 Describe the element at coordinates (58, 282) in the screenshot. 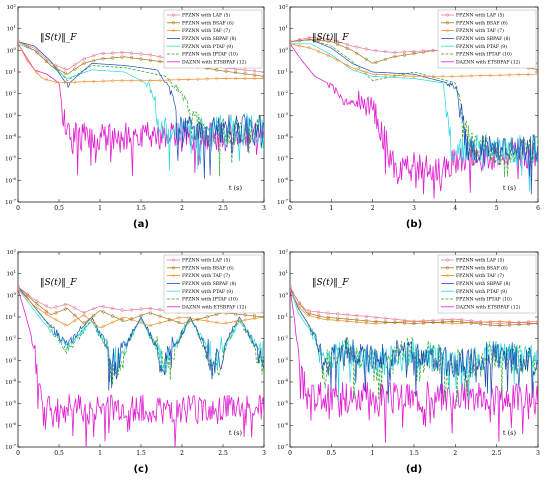

I see `norm-annotation: ‖S(t)‖_F` at that location.